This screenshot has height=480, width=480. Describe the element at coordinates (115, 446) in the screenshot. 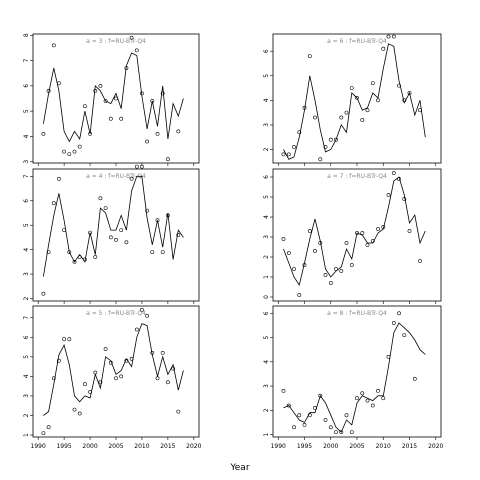

I see `x-tick-label: 2005` at that location.